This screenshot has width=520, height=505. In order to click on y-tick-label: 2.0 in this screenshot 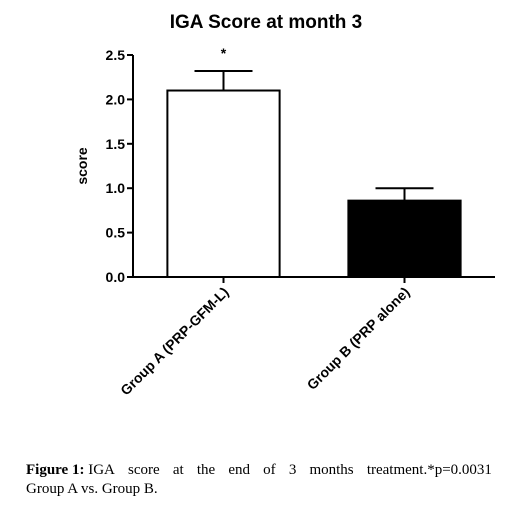, I will do `click(116, 99)`.